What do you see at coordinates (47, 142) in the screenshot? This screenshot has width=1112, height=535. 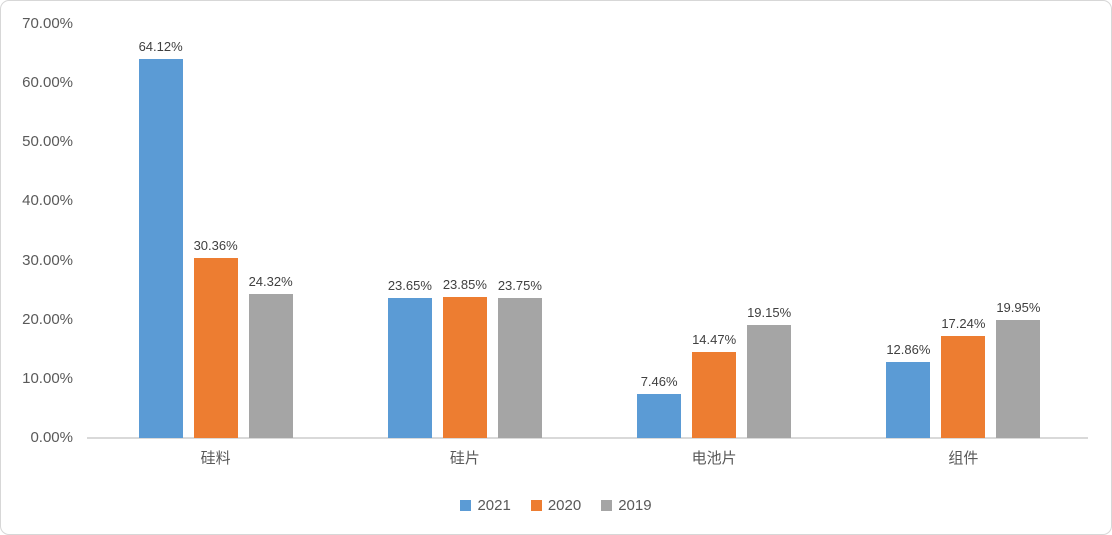 I see `y-tick-label: 50.00%` at bounding box center [47, 142].